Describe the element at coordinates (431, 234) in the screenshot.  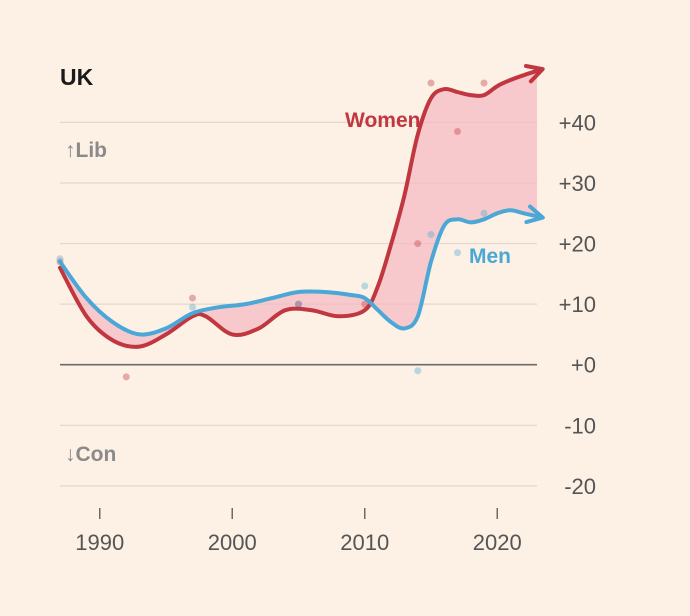
I see `point-men-2015` at that location.